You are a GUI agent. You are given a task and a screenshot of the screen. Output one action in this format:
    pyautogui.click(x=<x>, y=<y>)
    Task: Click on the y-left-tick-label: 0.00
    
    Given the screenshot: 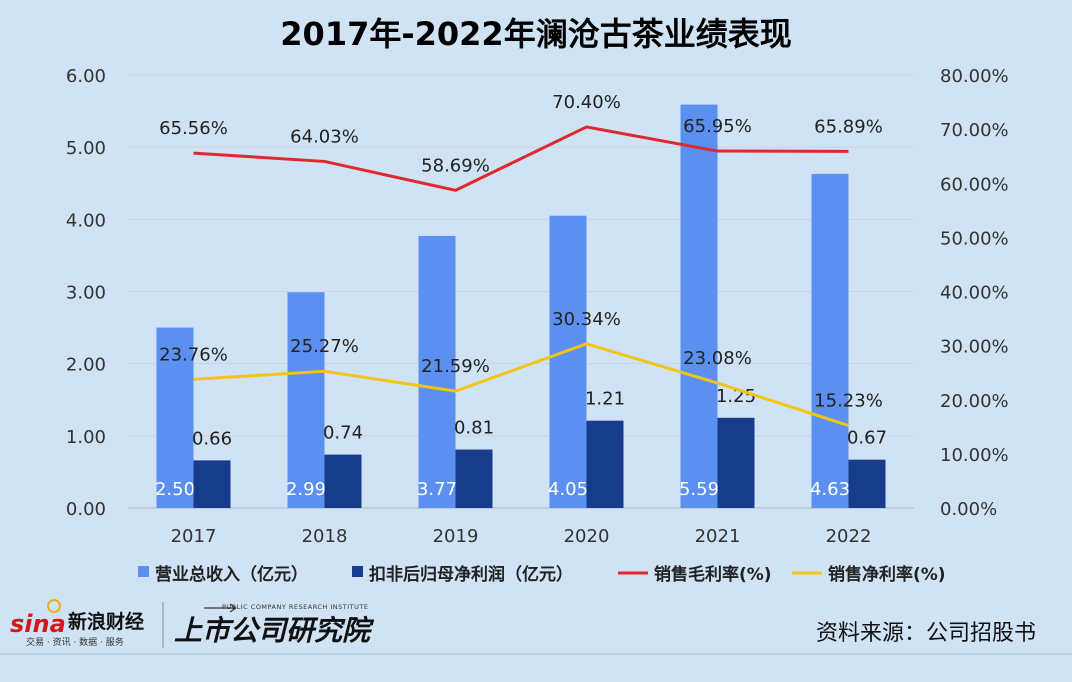 What is the action you would take?
    pyautogui.click(x=86, y=509)
    